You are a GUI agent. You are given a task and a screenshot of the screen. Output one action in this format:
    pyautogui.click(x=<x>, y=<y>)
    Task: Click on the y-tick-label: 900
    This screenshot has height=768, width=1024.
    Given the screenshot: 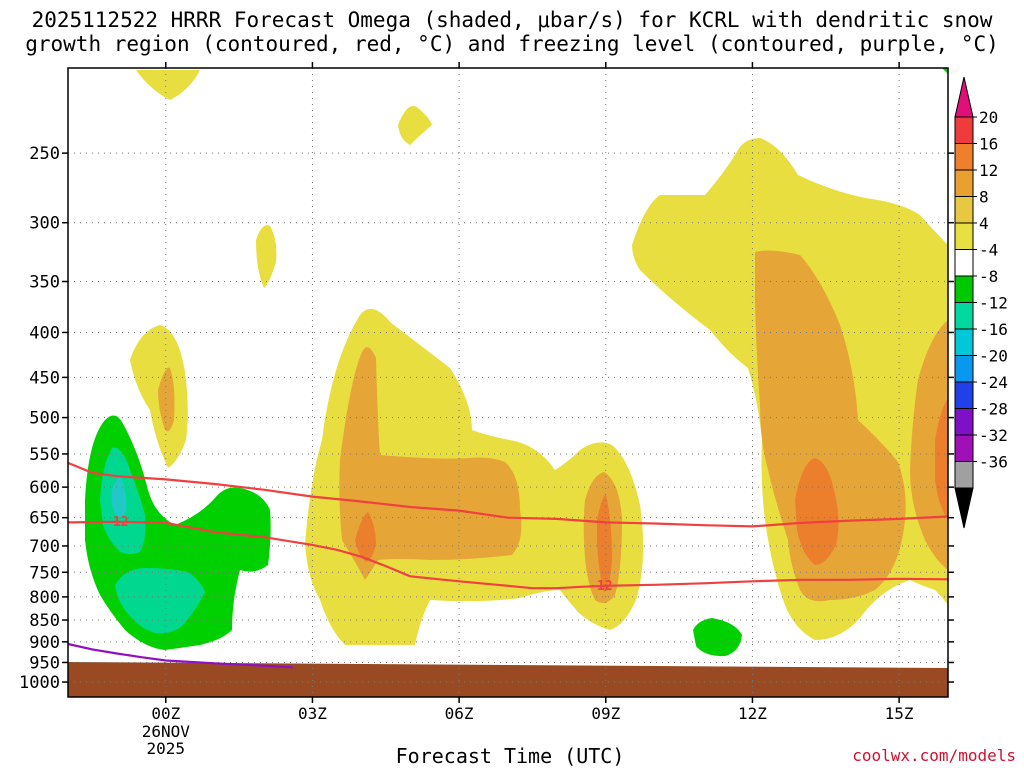 What is the action you would take?
    pyautogui.click(x=44, y=643)
    